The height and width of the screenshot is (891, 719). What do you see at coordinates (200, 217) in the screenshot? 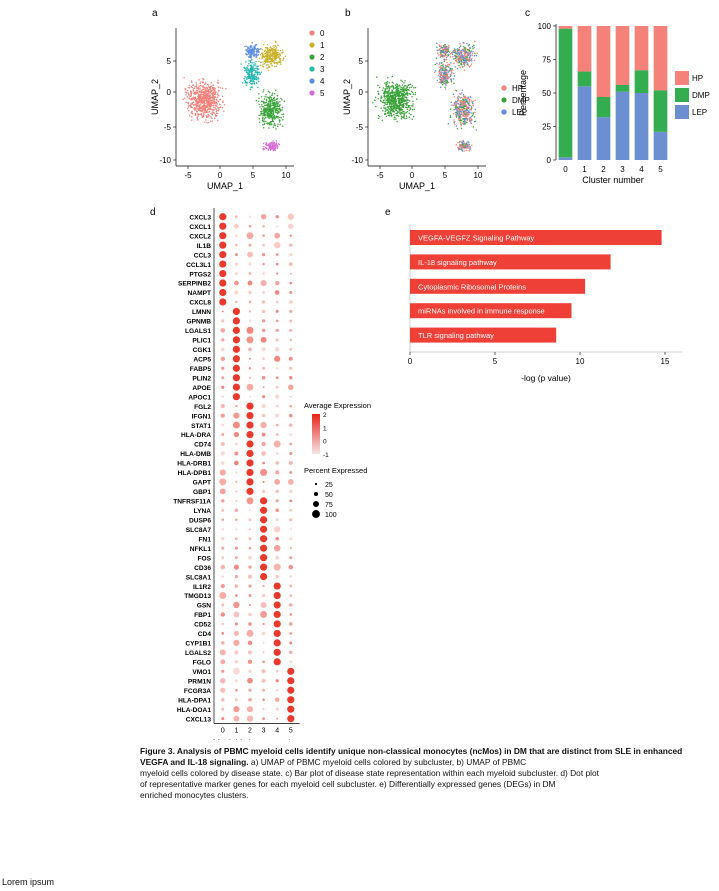
I see `gene-label: CXCL3` at bounding box center [200, 217].